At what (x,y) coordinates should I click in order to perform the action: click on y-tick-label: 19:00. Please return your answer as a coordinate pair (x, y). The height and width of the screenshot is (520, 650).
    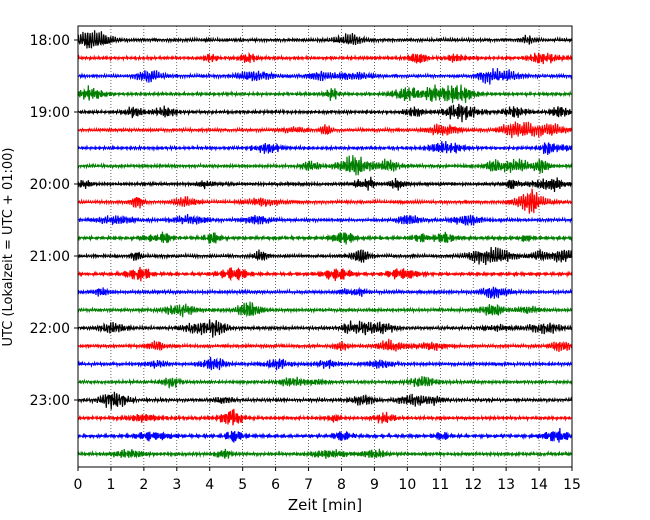
    Looking at the image, I should click on (50, 113).